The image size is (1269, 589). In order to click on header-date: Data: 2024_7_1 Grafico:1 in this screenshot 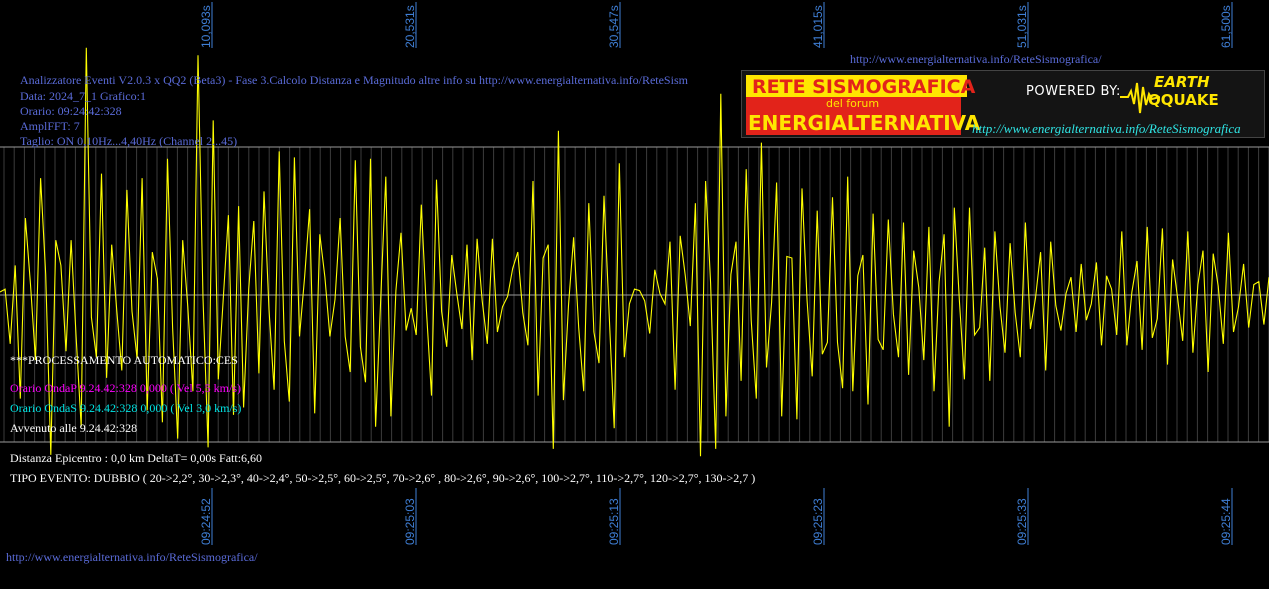, I will do `click(83, 96)`.